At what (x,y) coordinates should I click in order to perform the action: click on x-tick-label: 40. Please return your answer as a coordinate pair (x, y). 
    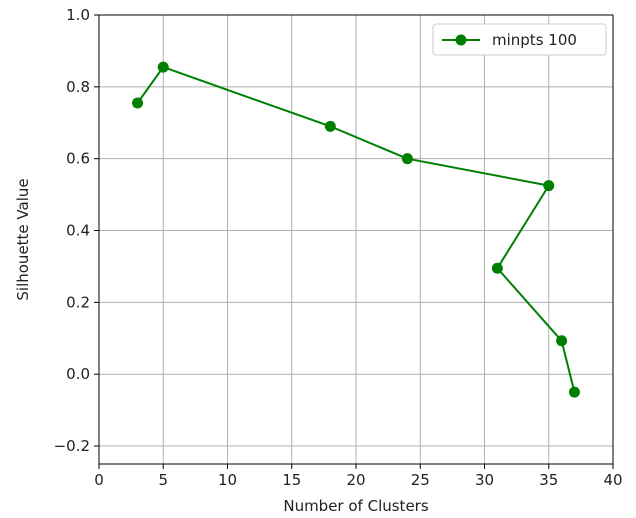
    Looking at the image, I should click on (612, 480).